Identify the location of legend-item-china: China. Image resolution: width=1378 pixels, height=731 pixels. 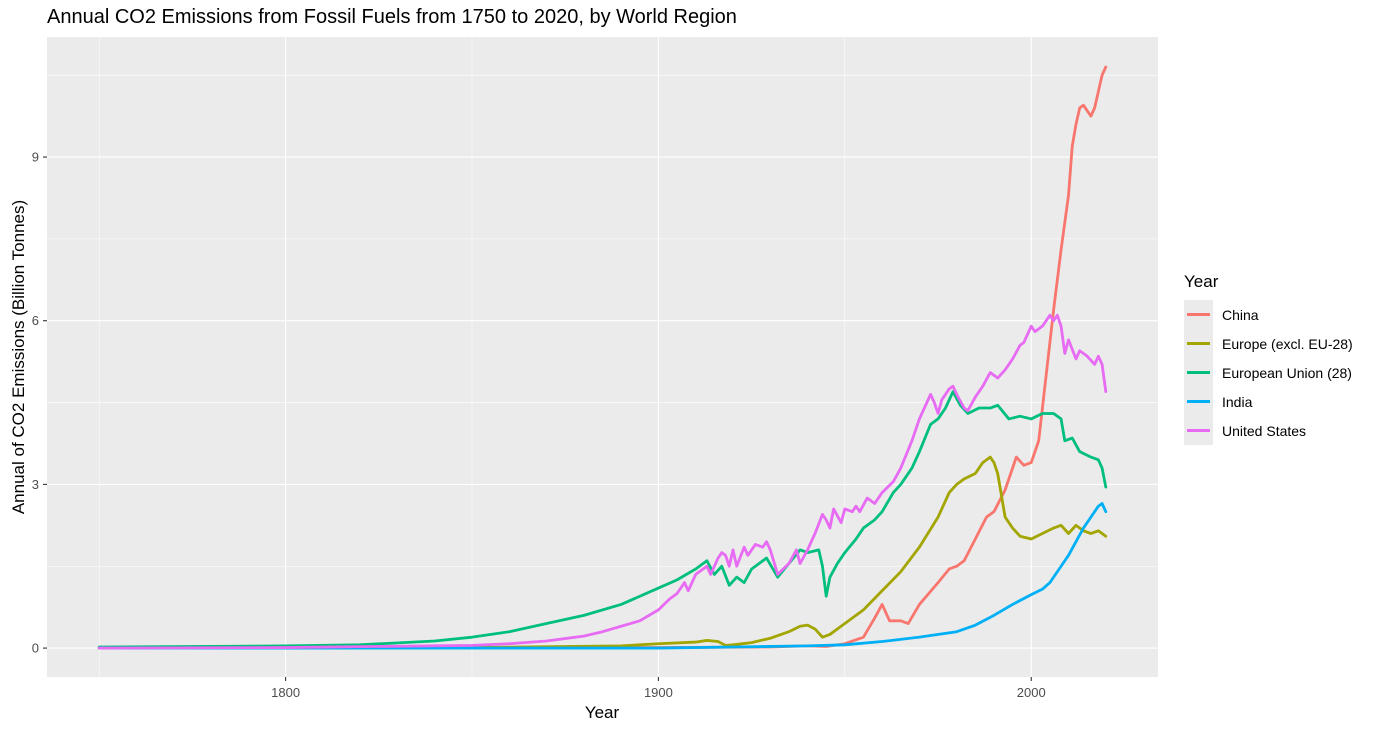
(1268, 314).